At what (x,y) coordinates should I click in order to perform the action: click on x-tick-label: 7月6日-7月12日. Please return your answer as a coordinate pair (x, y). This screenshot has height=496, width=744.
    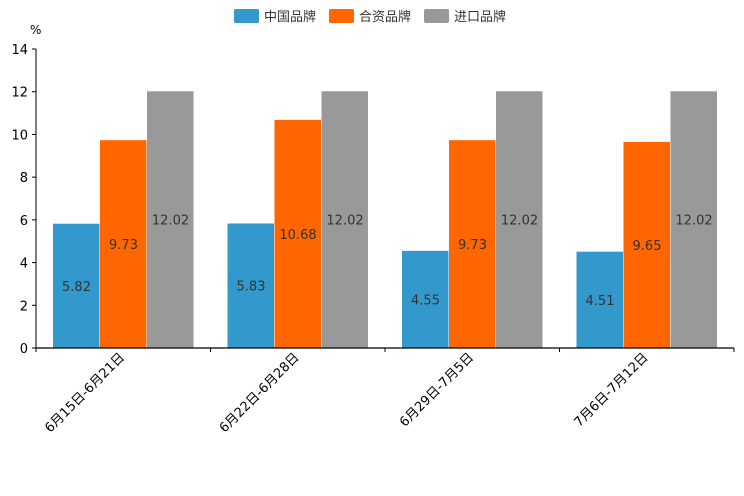
    Looking at the image, I should click on (612, 390).